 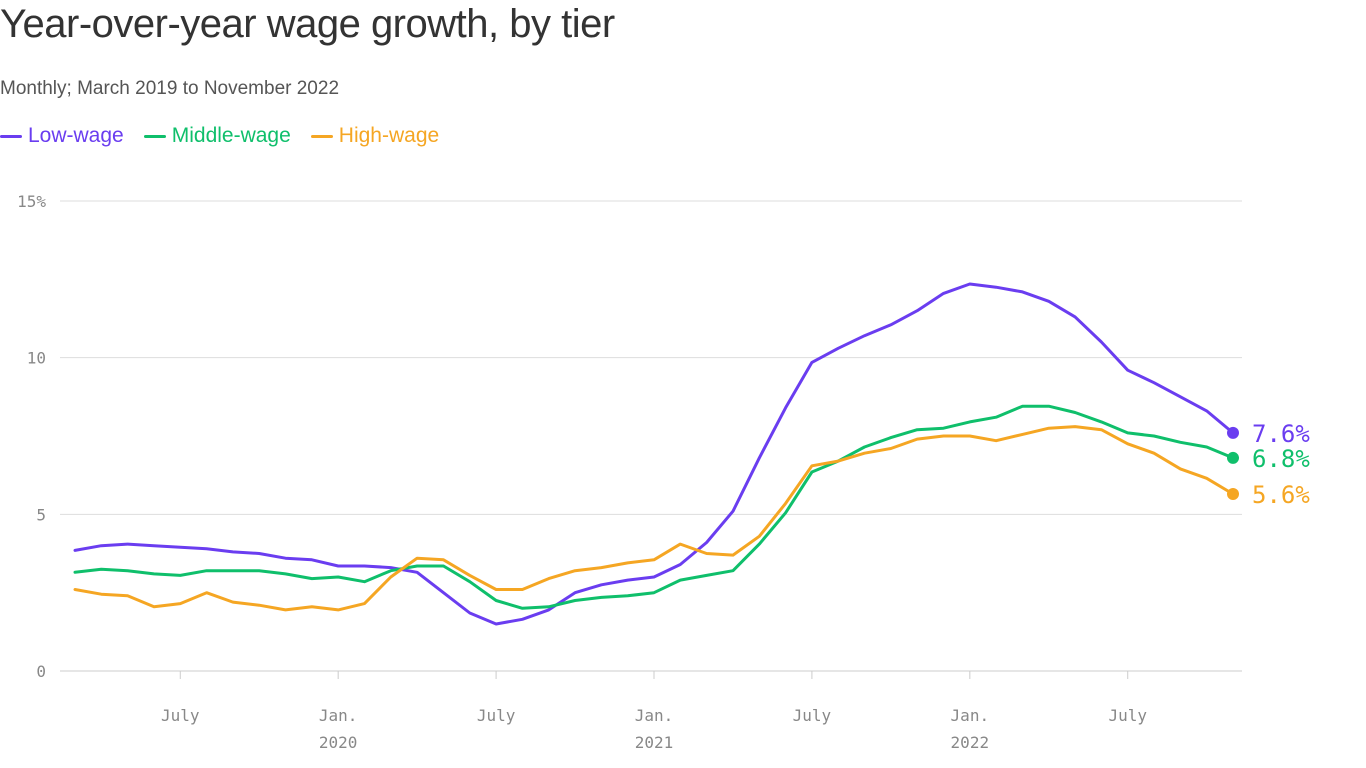 I want to click on y-tick-label-1: 5, so click(x=41, y=514).